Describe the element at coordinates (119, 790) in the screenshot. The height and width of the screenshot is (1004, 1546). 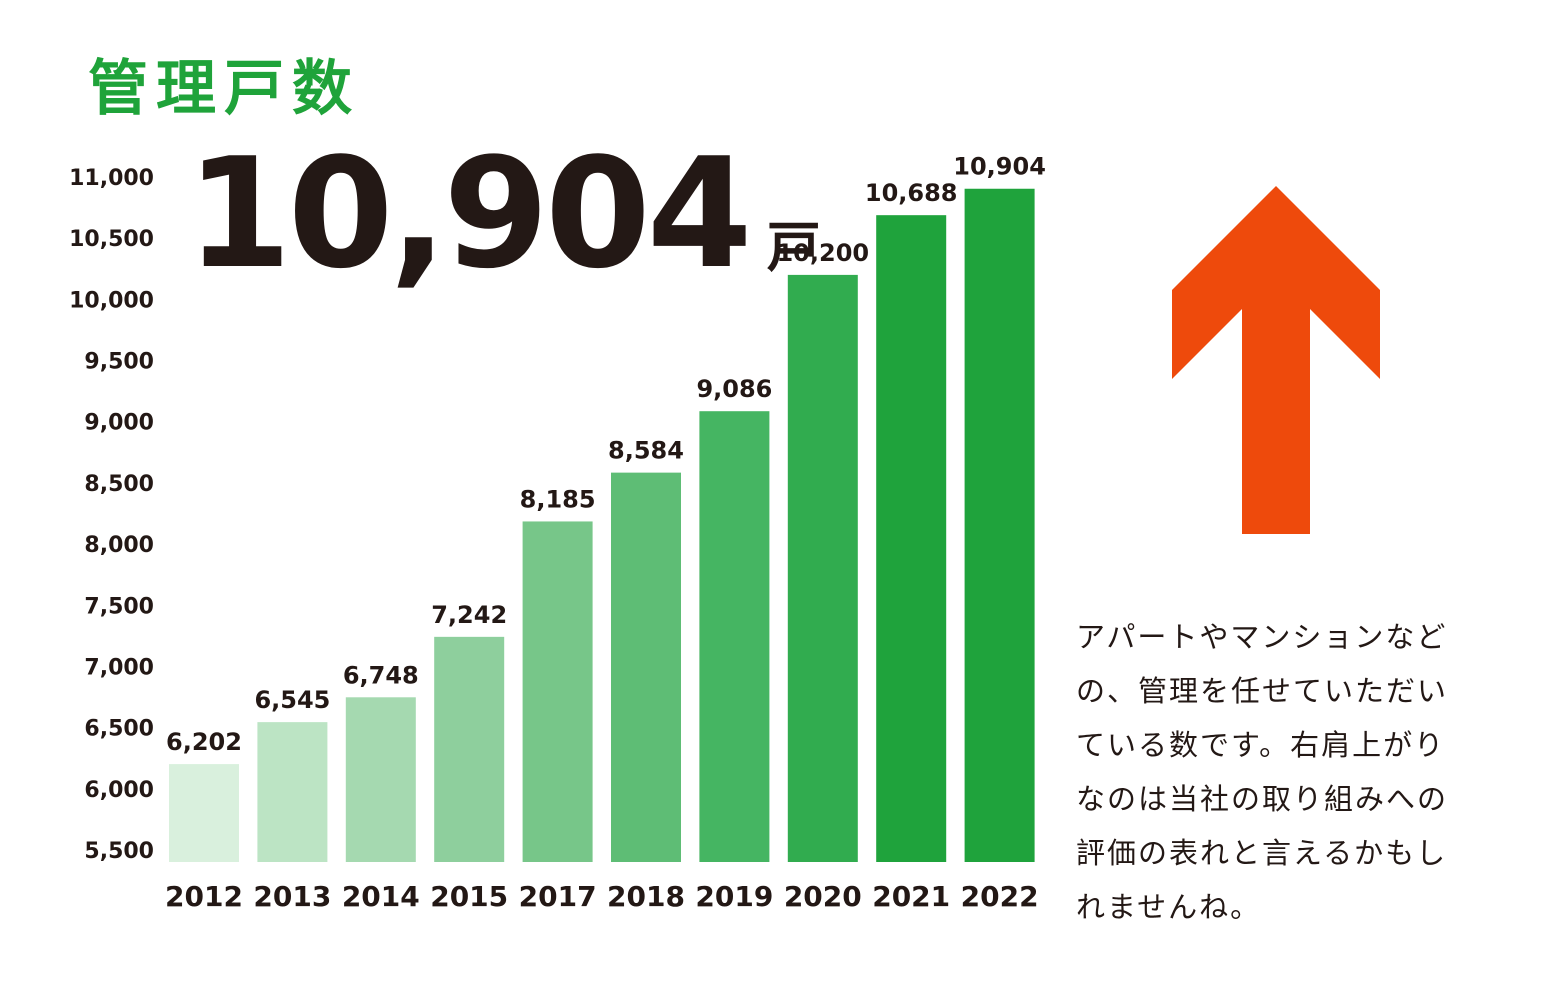
I see `y-tick-label: 6,000` at that location.